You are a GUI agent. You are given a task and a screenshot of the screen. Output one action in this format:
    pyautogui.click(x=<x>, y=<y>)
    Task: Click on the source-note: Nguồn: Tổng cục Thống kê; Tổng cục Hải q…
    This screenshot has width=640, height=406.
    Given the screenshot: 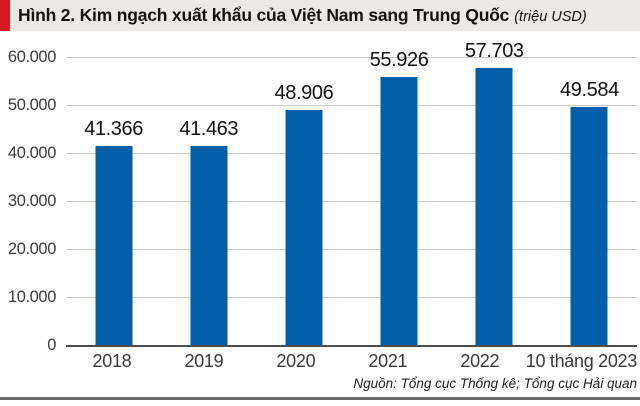 What is the action you would take?
    pyautogui.click(x=495, y=383)
    